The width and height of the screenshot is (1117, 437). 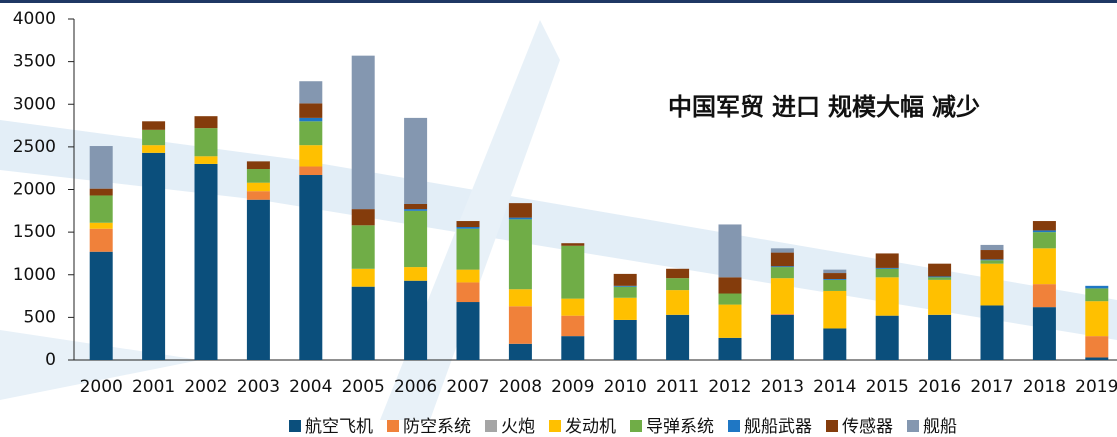 What do you see at coordinates (415, 387) in the screenshot?
I see `x-tick-label: 2006` at bounding box center [415, 387].